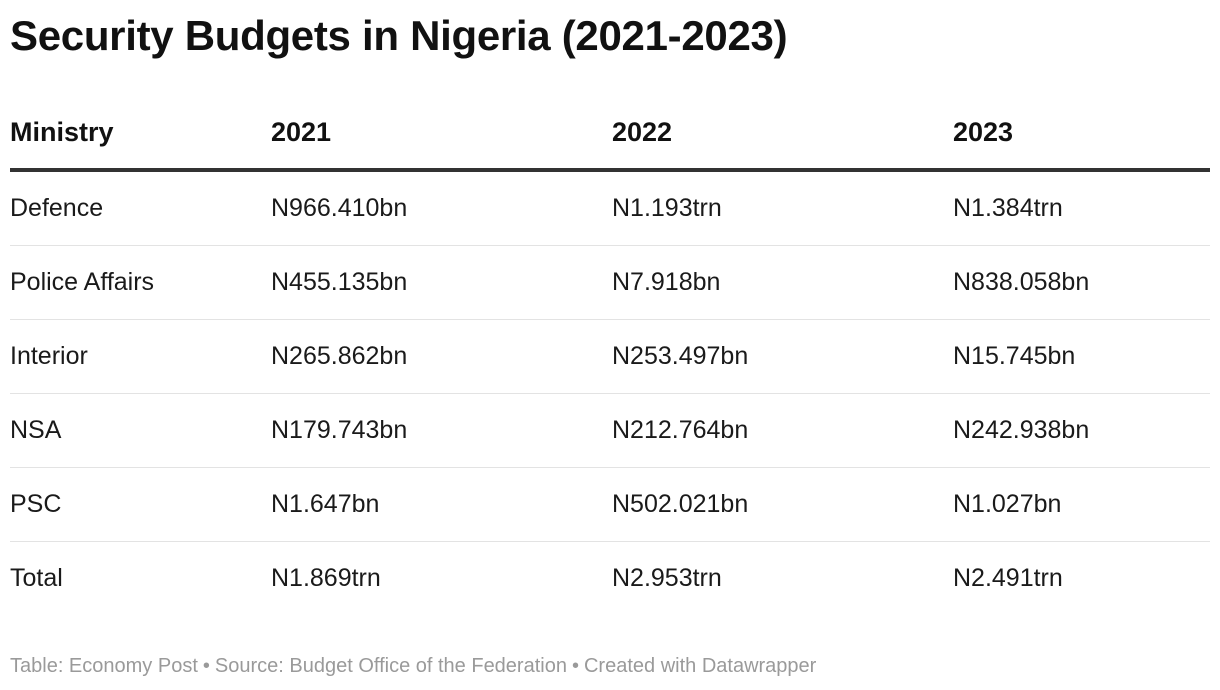 This screenshot has width=1220, height=690. What do you see at coordinates (140, 134) in the screenshot?
I see `column-header-ministry: Ministry` at bounding box center [140, 134].